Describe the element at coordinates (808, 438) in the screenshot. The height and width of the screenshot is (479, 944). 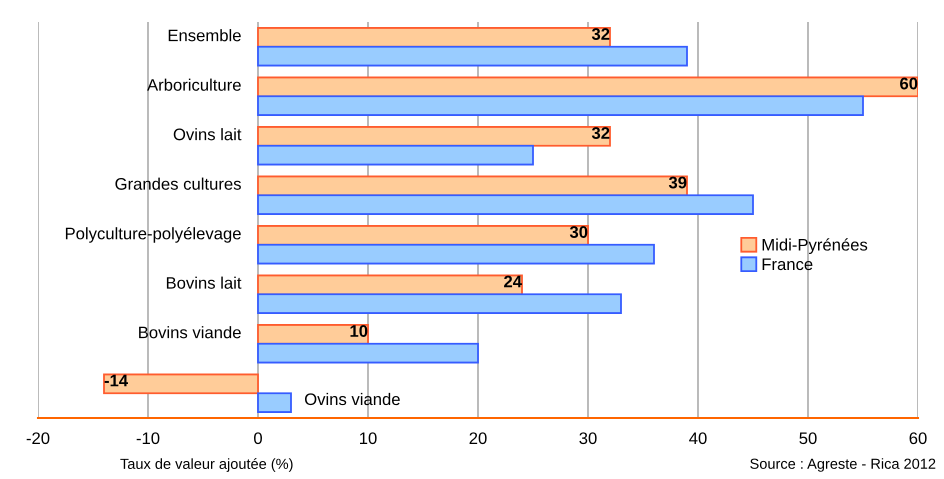
I see `x-tick-label: 50` at that location.